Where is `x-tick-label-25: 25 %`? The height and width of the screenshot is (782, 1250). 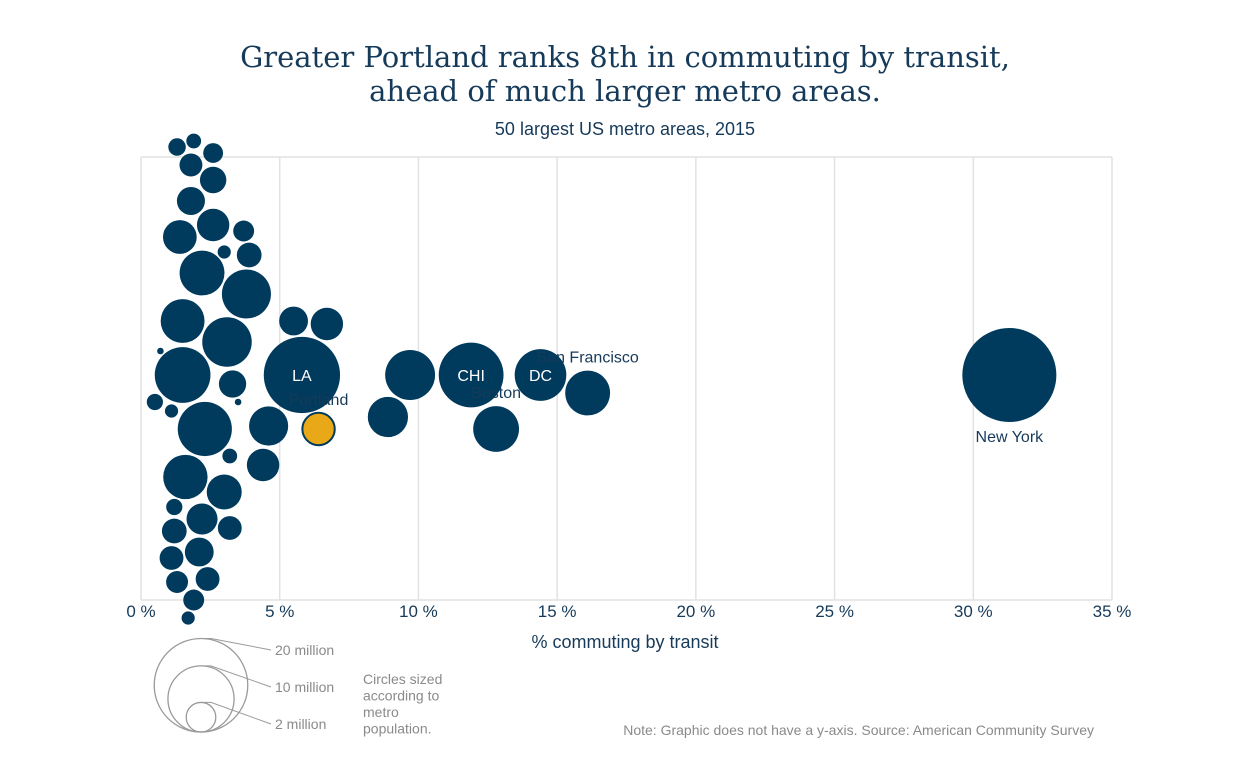 x-tick-label-25: 25 % is located at coordinates (834, 611).